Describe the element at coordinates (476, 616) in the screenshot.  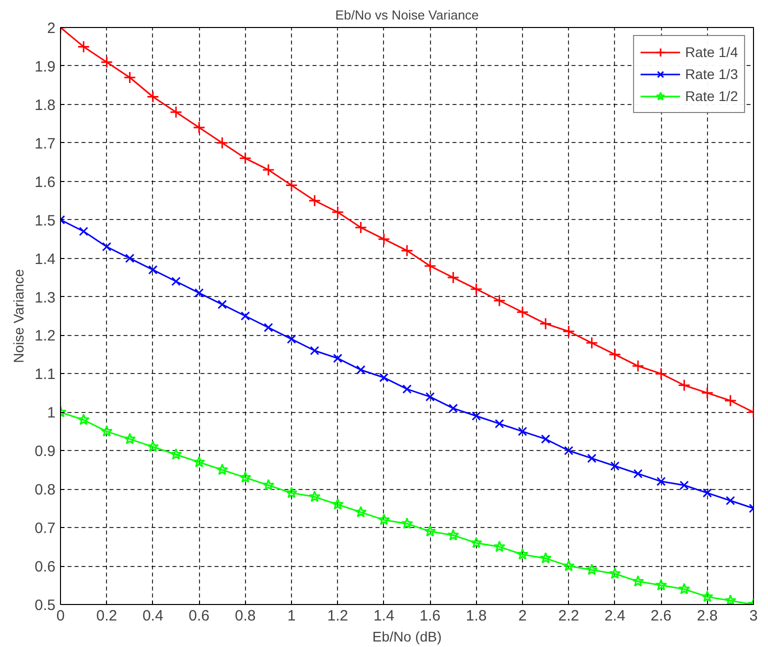
I see `x-tick-label: 1.8` at that location.